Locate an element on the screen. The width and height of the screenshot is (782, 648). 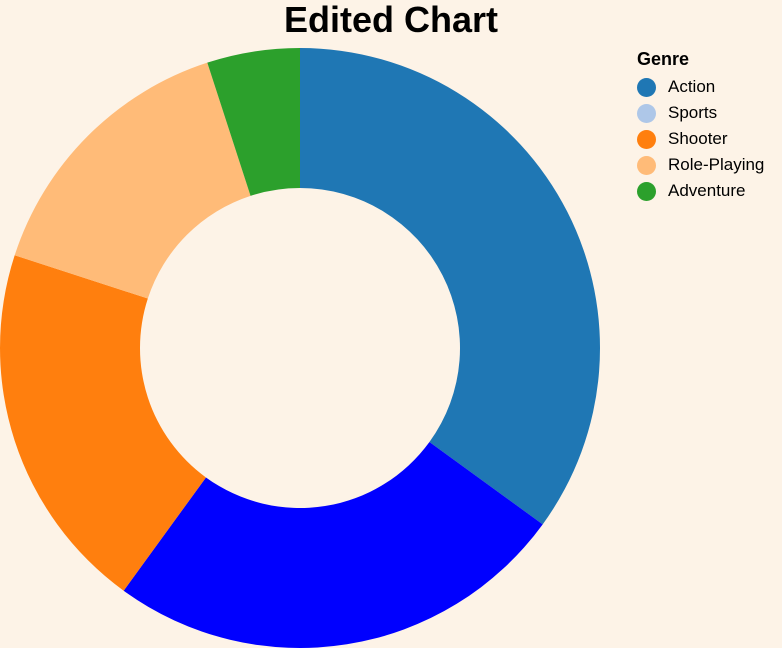
legend-item-adventure: Adventure is located at coordinates (709, 191).